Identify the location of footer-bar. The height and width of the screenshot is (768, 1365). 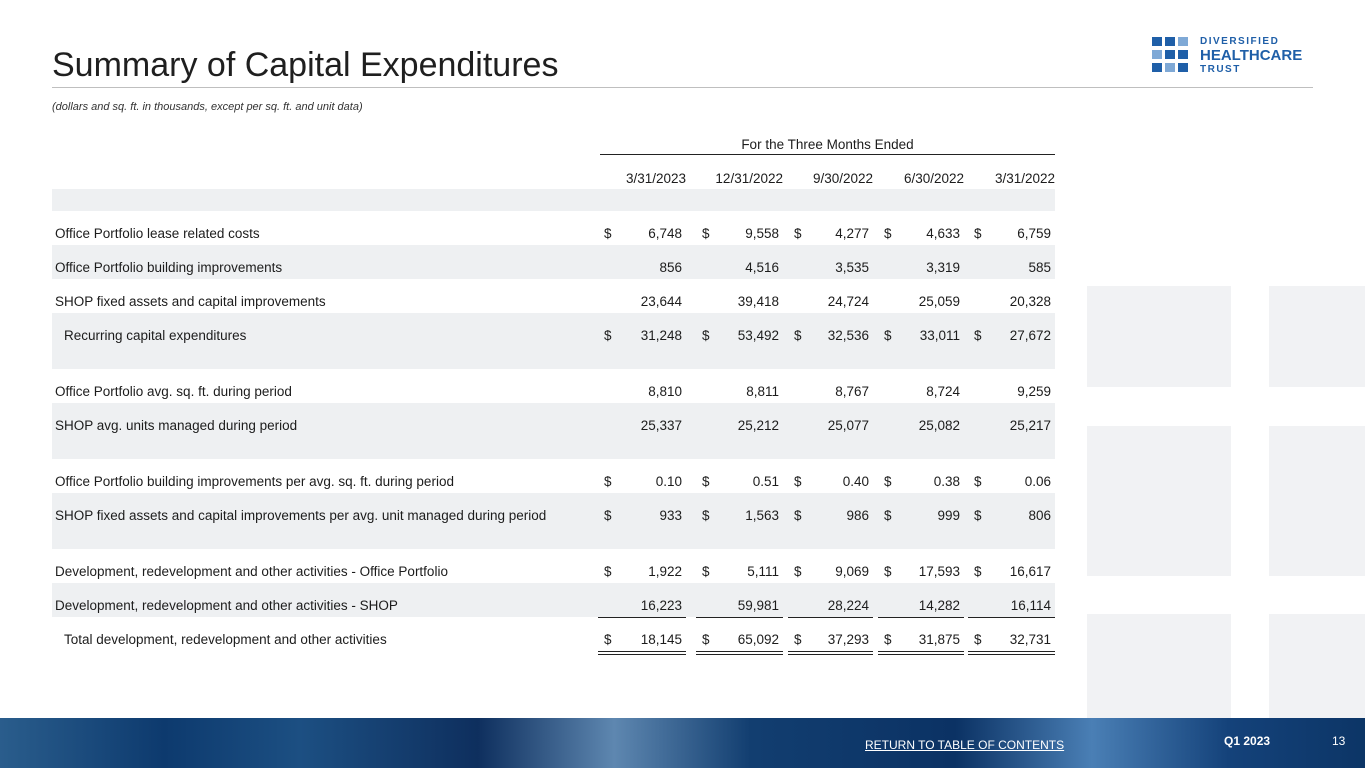
(682, 743).